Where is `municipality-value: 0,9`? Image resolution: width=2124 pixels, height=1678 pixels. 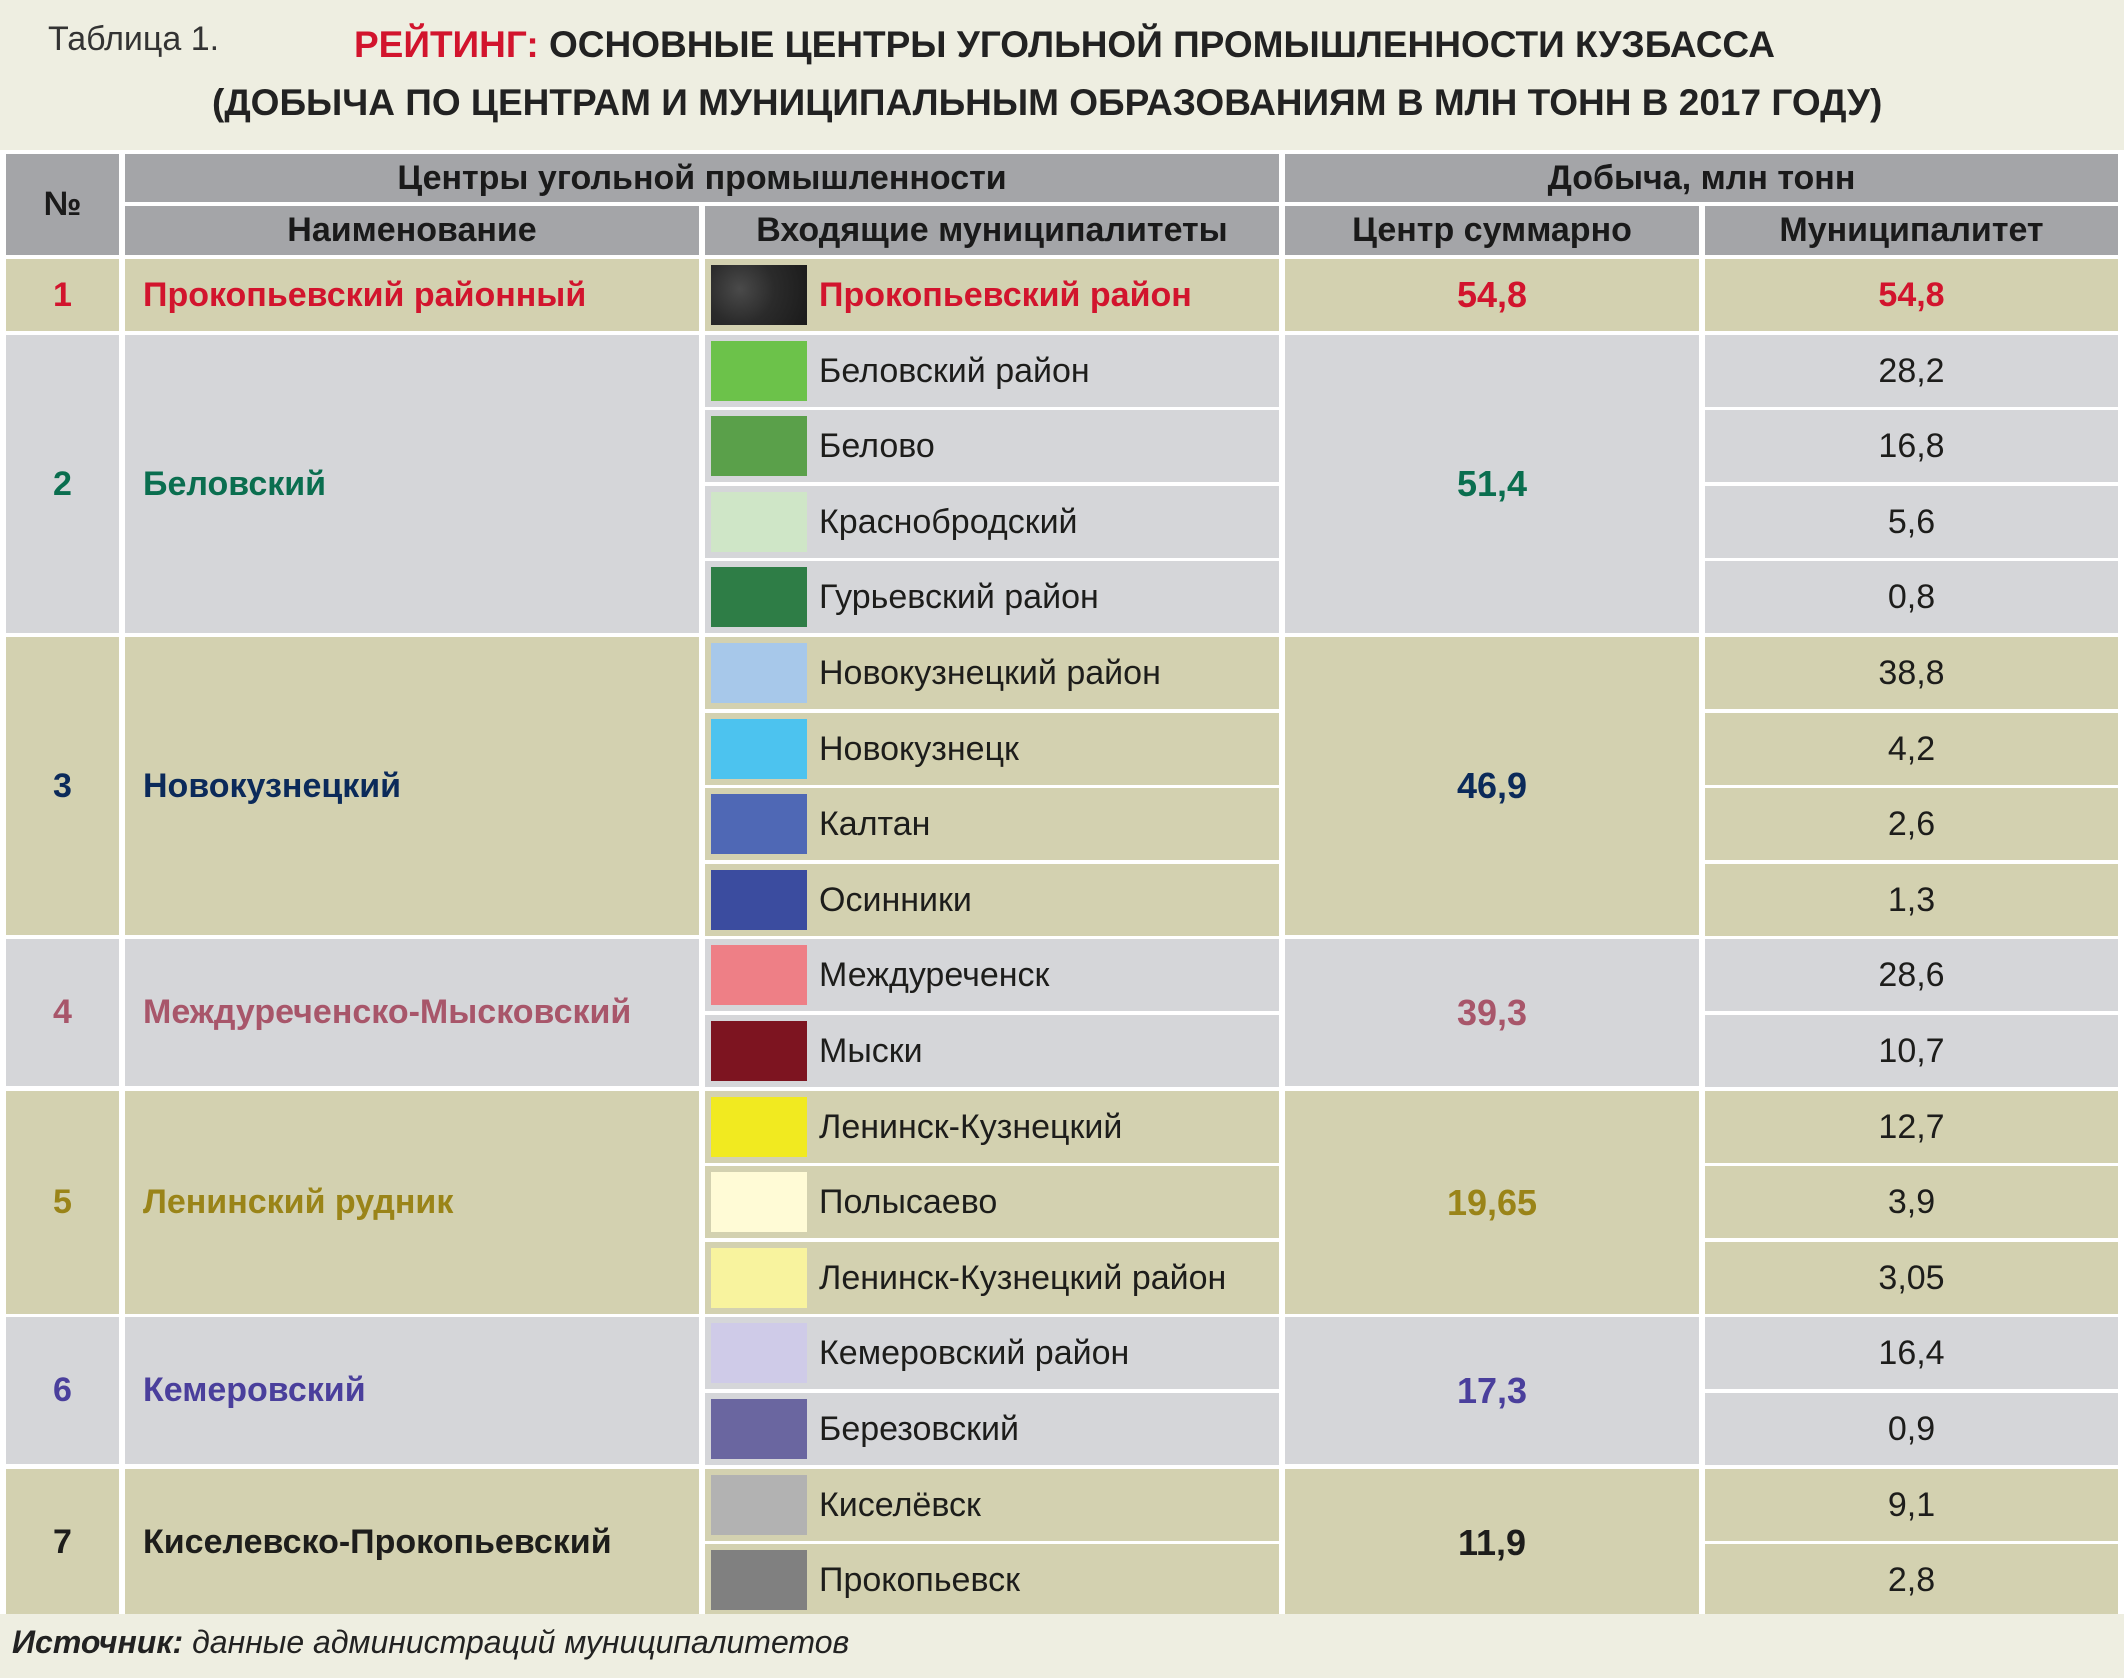 municipality-value: 0,9 is located at coordinates (1911, 1429).